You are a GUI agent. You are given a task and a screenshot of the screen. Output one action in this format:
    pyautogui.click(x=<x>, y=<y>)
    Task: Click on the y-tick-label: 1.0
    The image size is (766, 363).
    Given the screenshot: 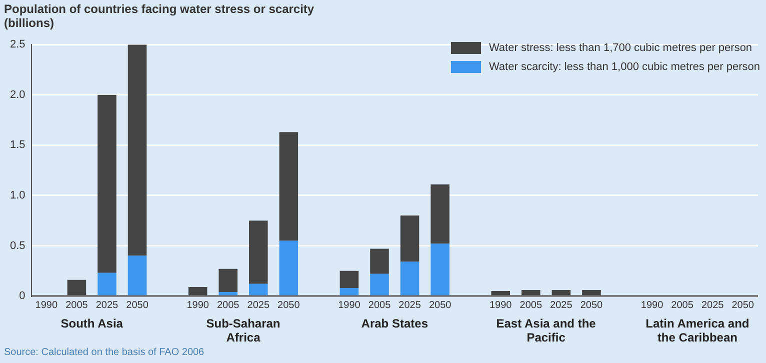 What is the action you would take?
    pyautogui.click(x=18, y=195)
    